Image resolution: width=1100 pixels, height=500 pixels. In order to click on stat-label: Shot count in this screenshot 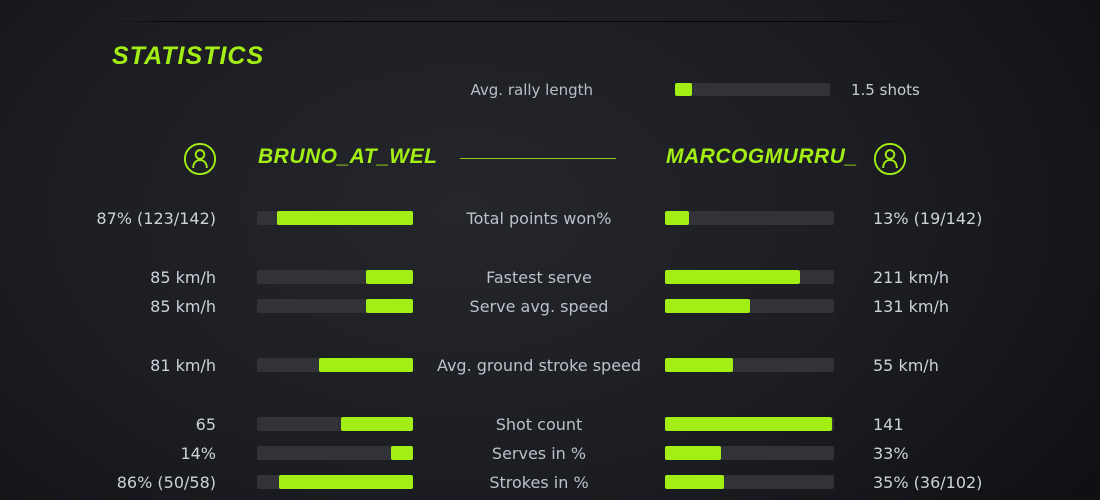, I will do `click(539, 424)`.